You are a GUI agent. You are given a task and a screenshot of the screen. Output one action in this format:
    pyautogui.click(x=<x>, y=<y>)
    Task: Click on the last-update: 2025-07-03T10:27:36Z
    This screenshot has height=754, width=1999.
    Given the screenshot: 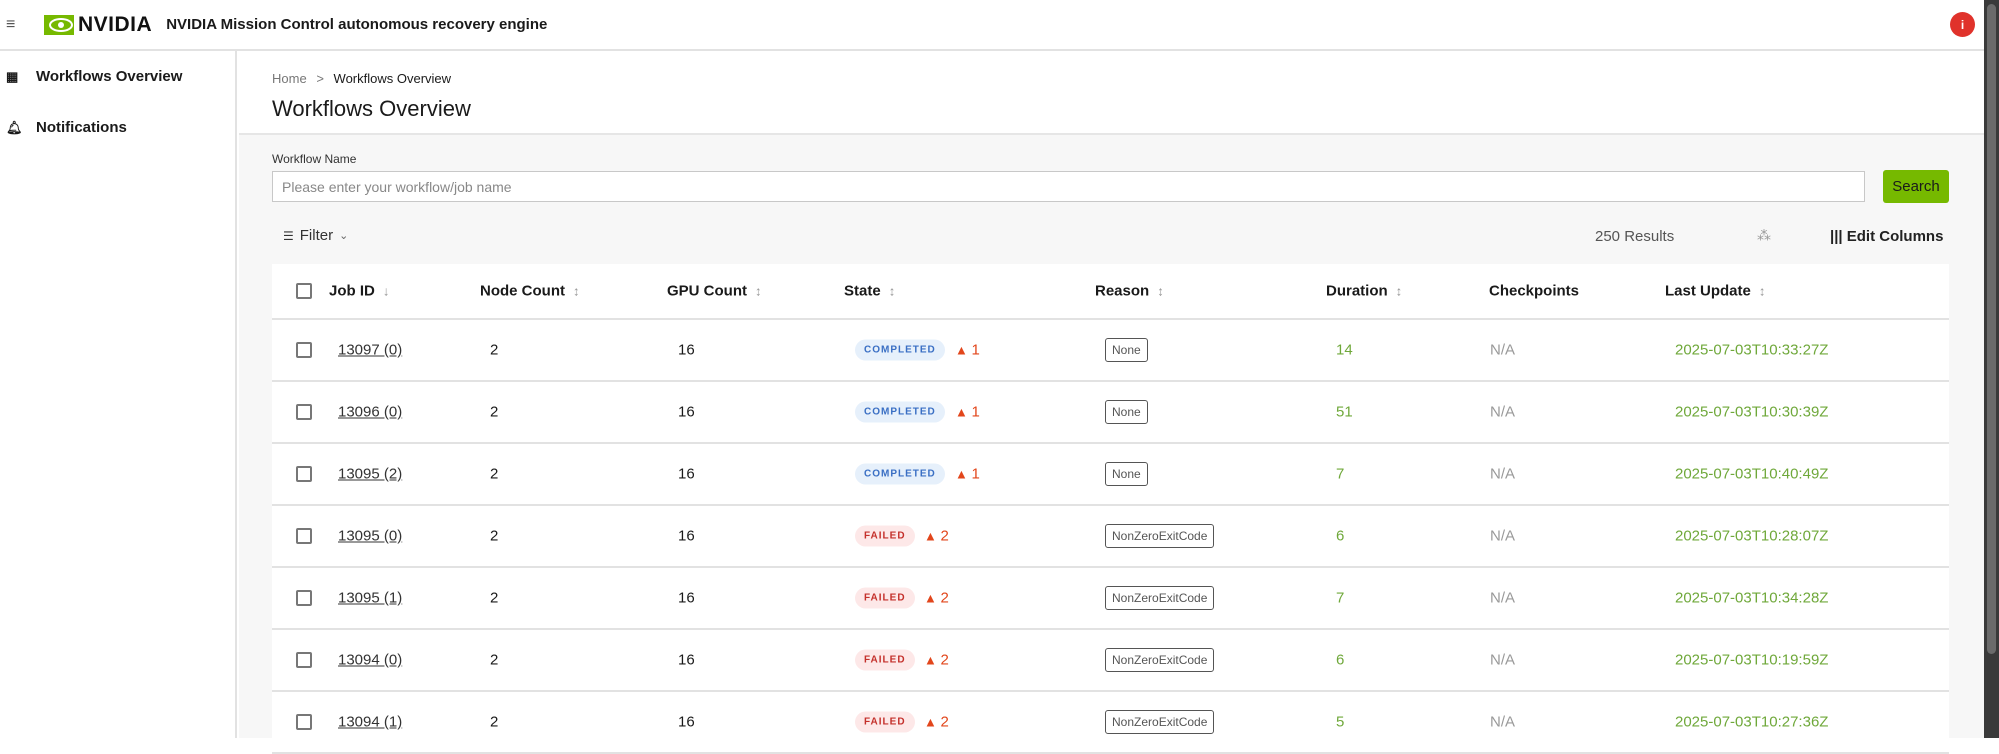 What is the action you would take?
    pyautogui.click(x=1752, y=722)
    